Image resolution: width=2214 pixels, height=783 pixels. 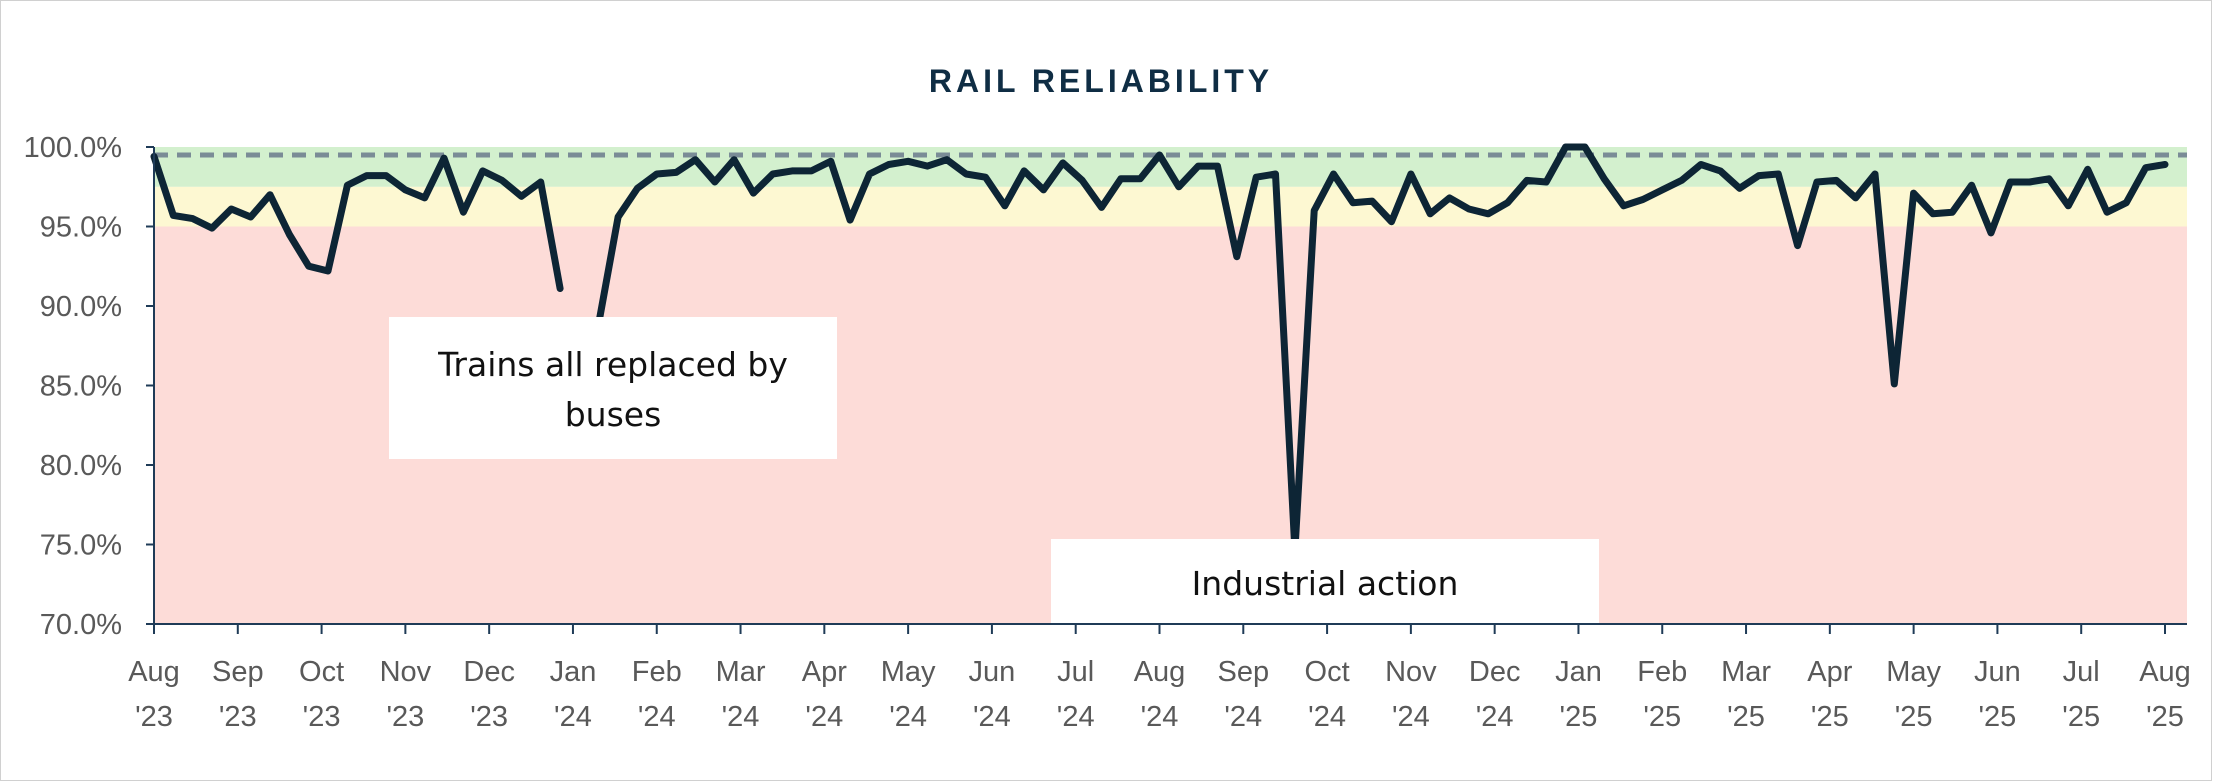 What do you see at coordinates (1325, 583) in the screenshot?
I see `annotation-industrial-action-text: Industrial action` at bounding box center [1325, 583].